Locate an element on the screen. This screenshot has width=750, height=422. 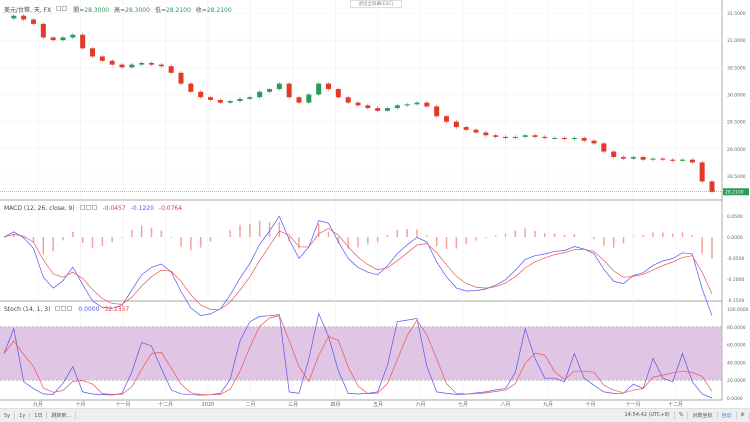
stoch-axis-label: 80.0000 is located at coordinates (736, 328).